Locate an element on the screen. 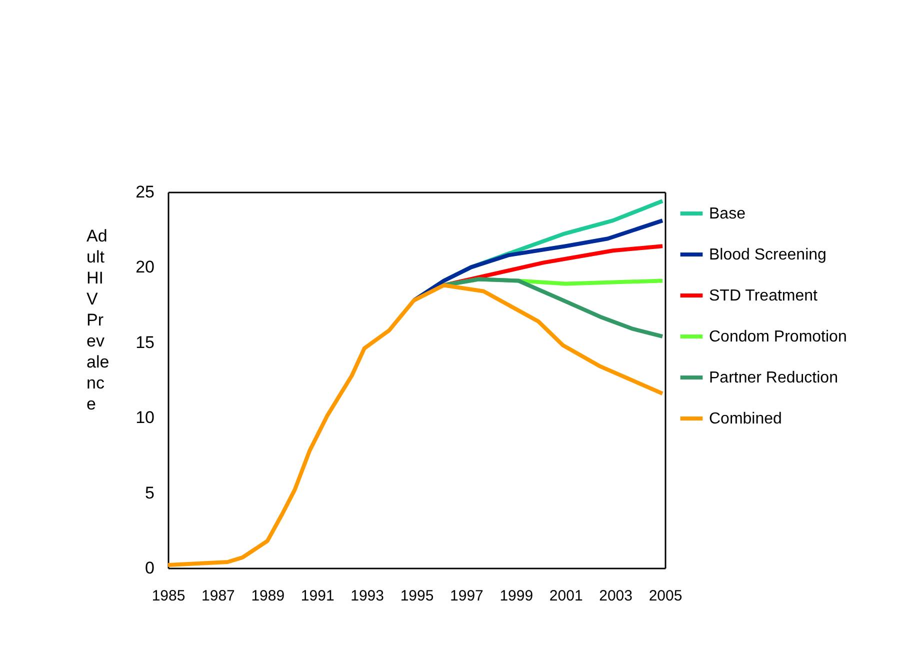  legend-label: Condom Promotion is located at coordinates (778, 337).